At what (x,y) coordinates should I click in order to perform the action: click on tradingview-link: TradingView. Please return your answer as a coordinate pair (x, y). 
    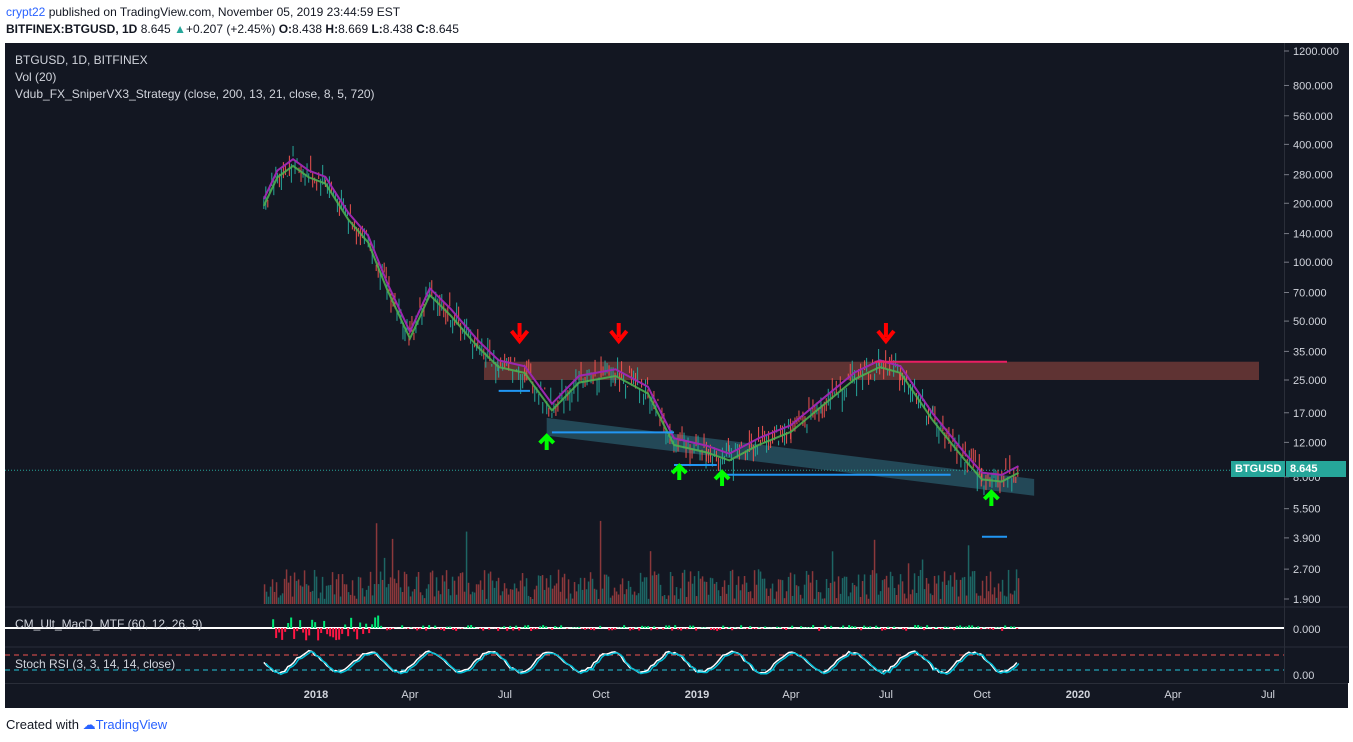
    Looking at the image, I should click on (131, 724).